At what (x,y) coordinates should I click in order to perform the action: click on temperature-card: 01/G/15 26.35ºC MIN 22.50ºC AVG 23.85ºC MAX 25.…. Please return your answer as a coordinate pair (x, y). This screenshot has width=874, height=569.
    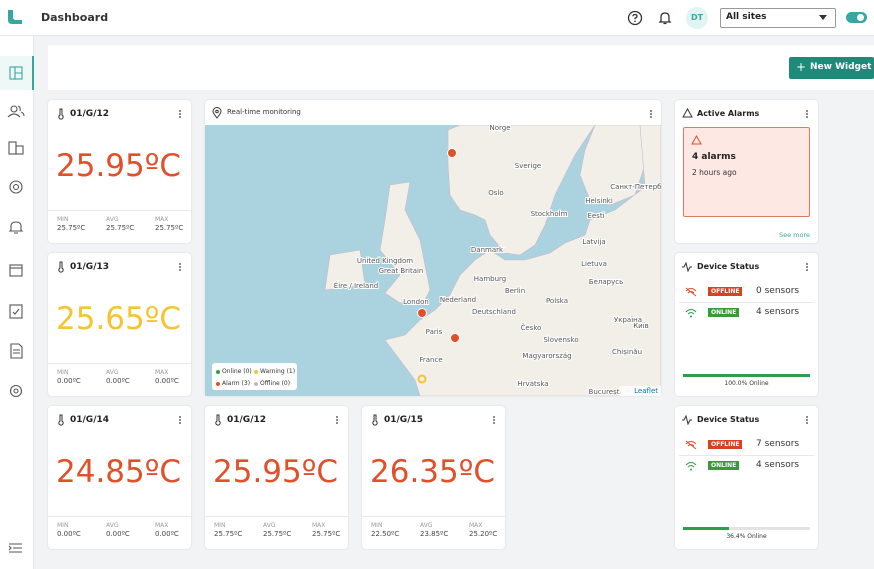
    Looking at the image, I should click on (433, 477).